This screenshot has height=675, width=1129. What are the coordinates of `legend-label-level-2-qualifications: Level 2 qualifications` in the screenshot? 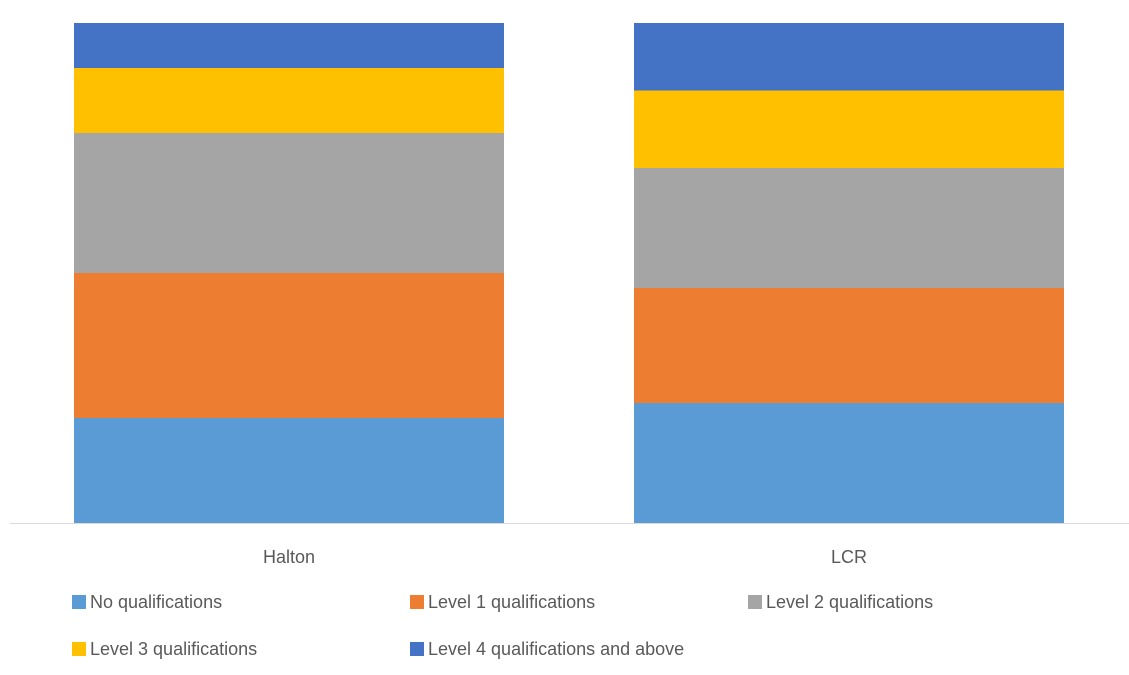 It's located at (849, 602).